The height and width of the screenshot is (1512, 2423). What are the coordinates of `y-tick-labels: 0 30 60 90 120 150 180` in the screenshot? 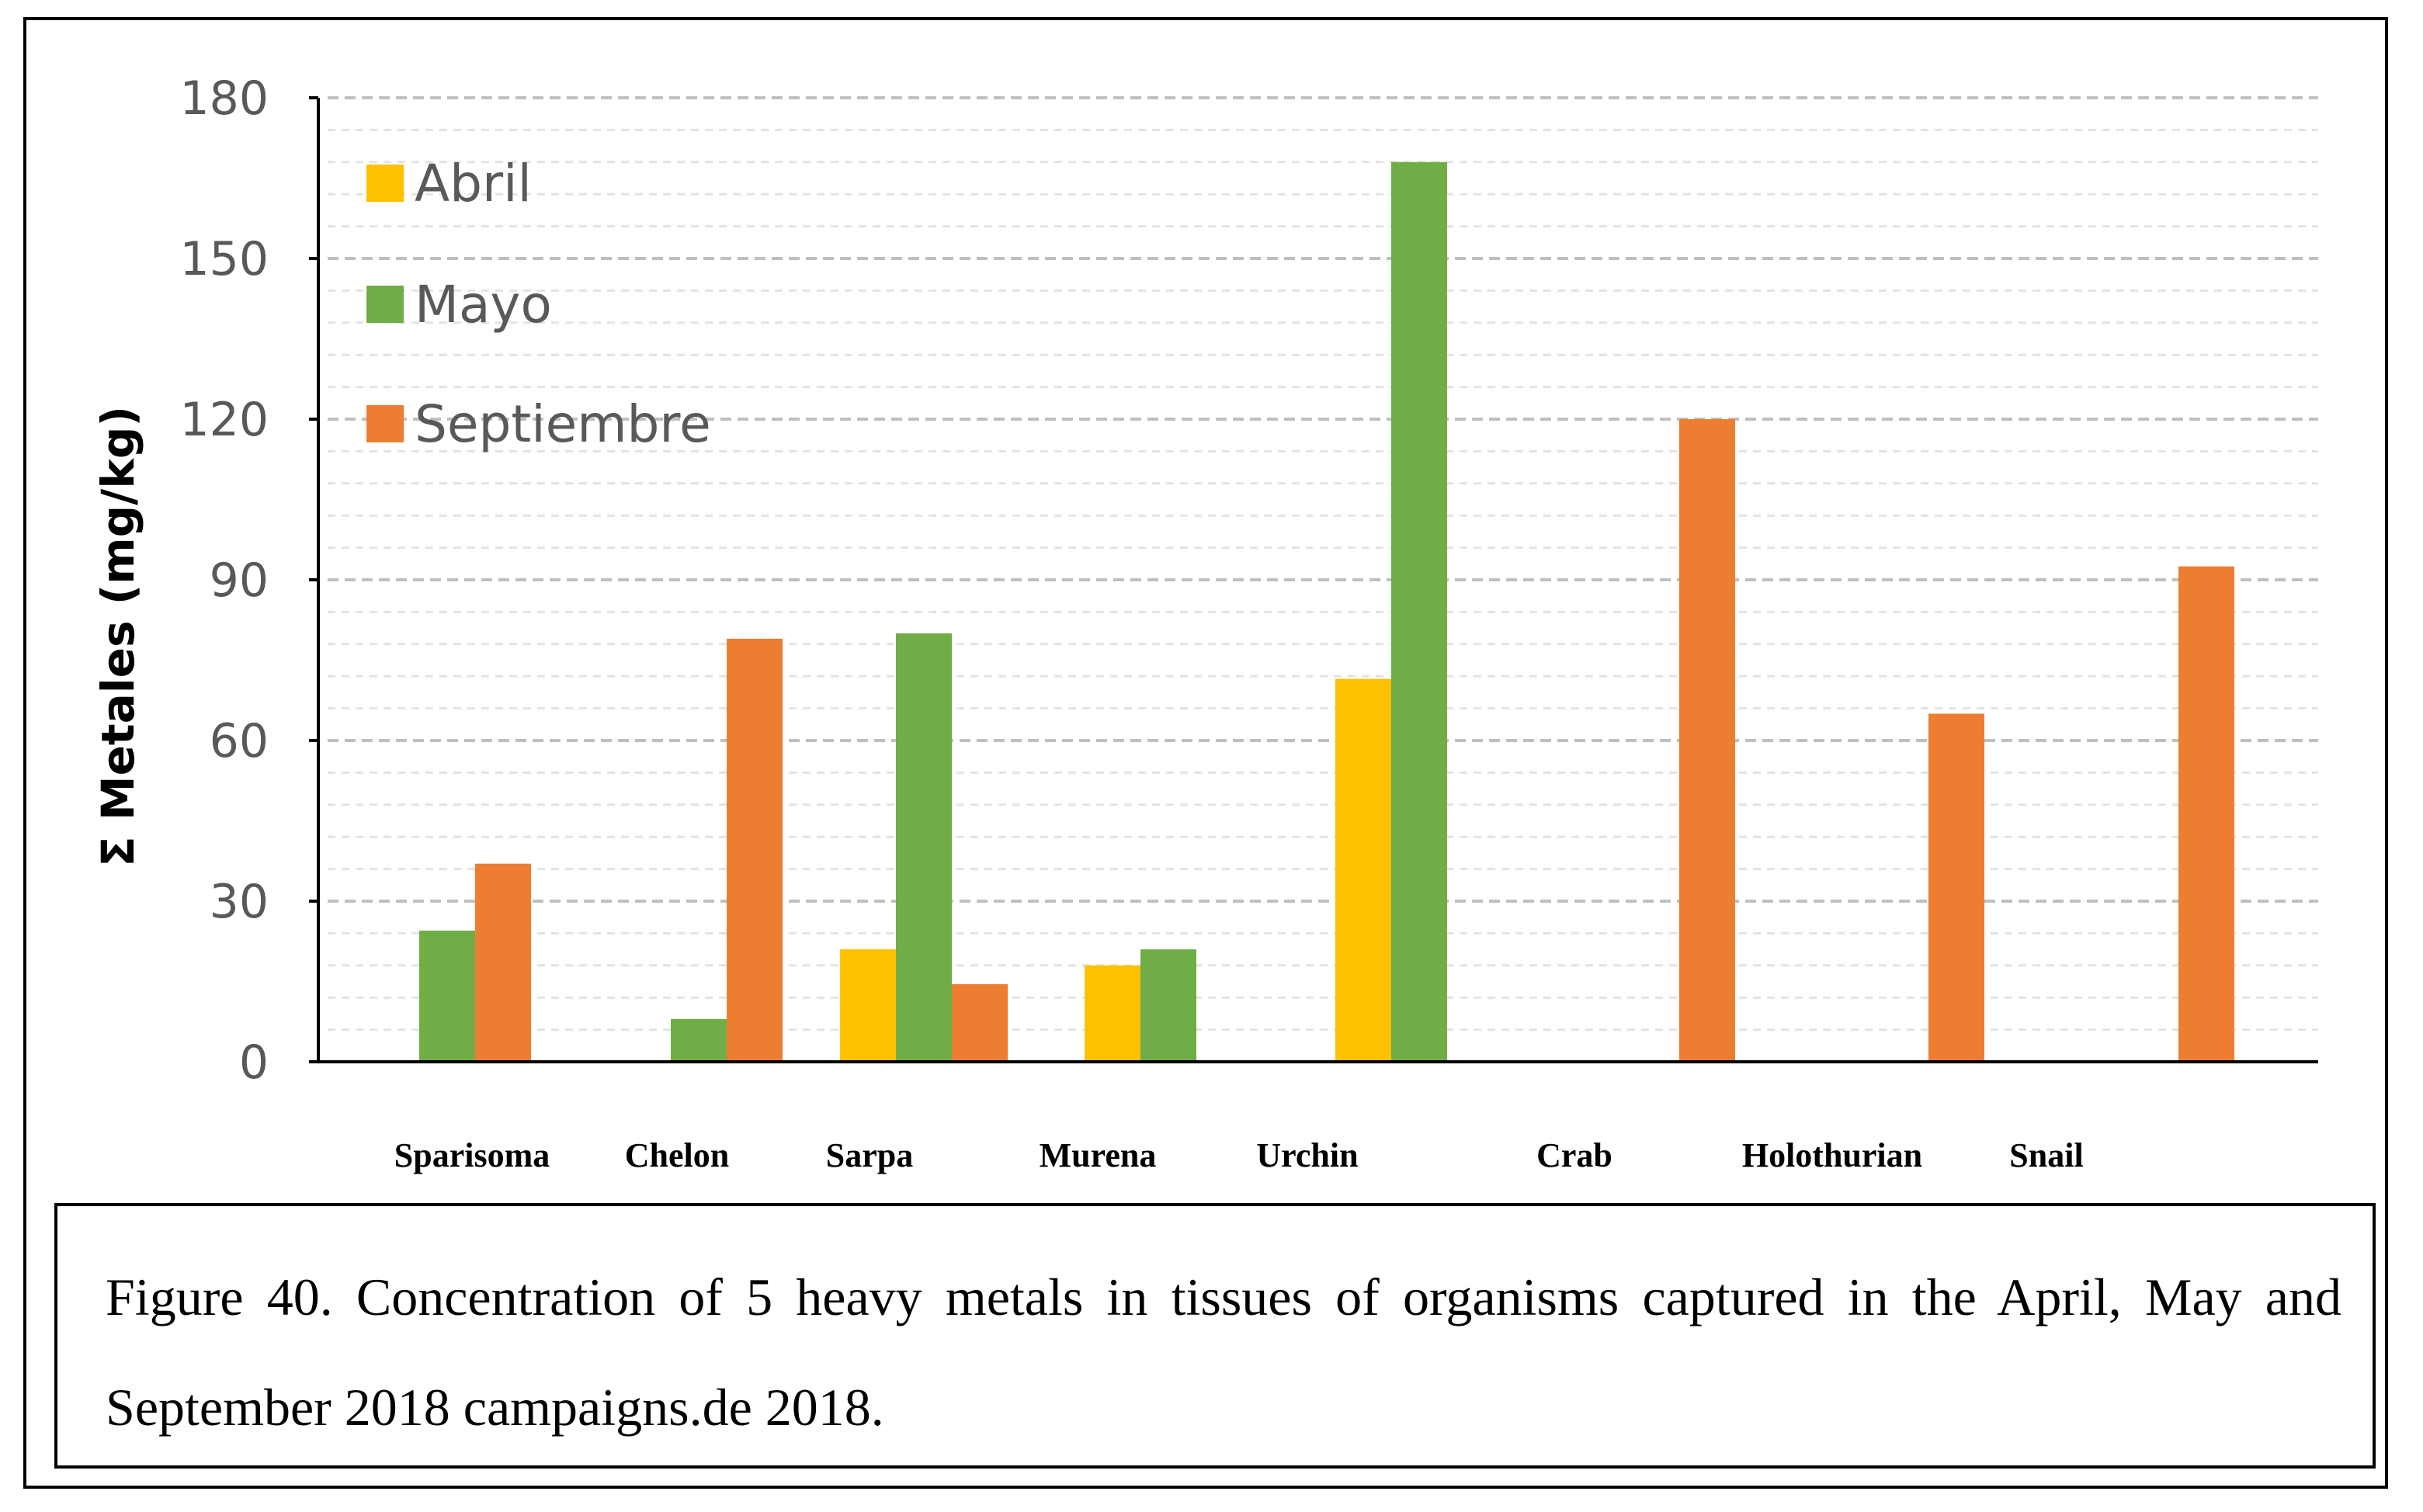 It's located at (249, 580).